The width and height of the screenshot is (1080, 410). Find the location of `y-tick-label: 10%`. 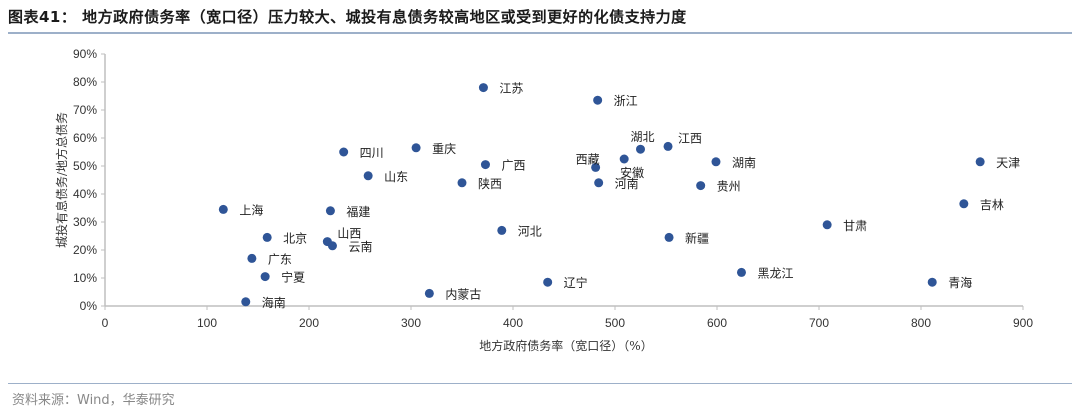

y-tick-label: 10% is located at coordinates (85, 278).